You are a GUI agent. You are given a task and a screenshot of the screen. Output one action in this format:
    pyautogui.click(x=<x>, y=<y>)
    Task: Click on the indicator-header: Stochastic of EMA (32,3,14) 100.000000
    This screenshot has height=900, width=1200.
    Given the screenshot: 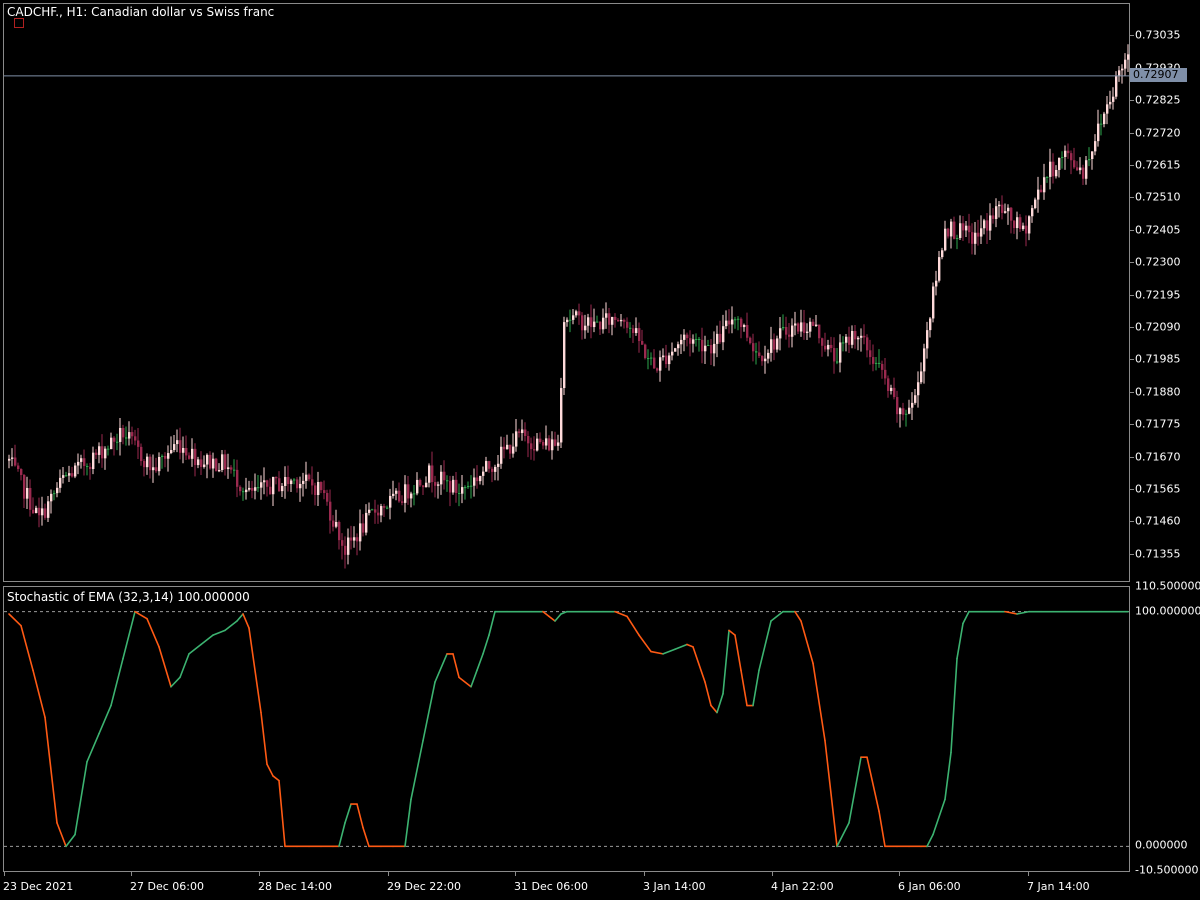 What is the action you would take?
    pyautogui.click(x=128, y=597)
    